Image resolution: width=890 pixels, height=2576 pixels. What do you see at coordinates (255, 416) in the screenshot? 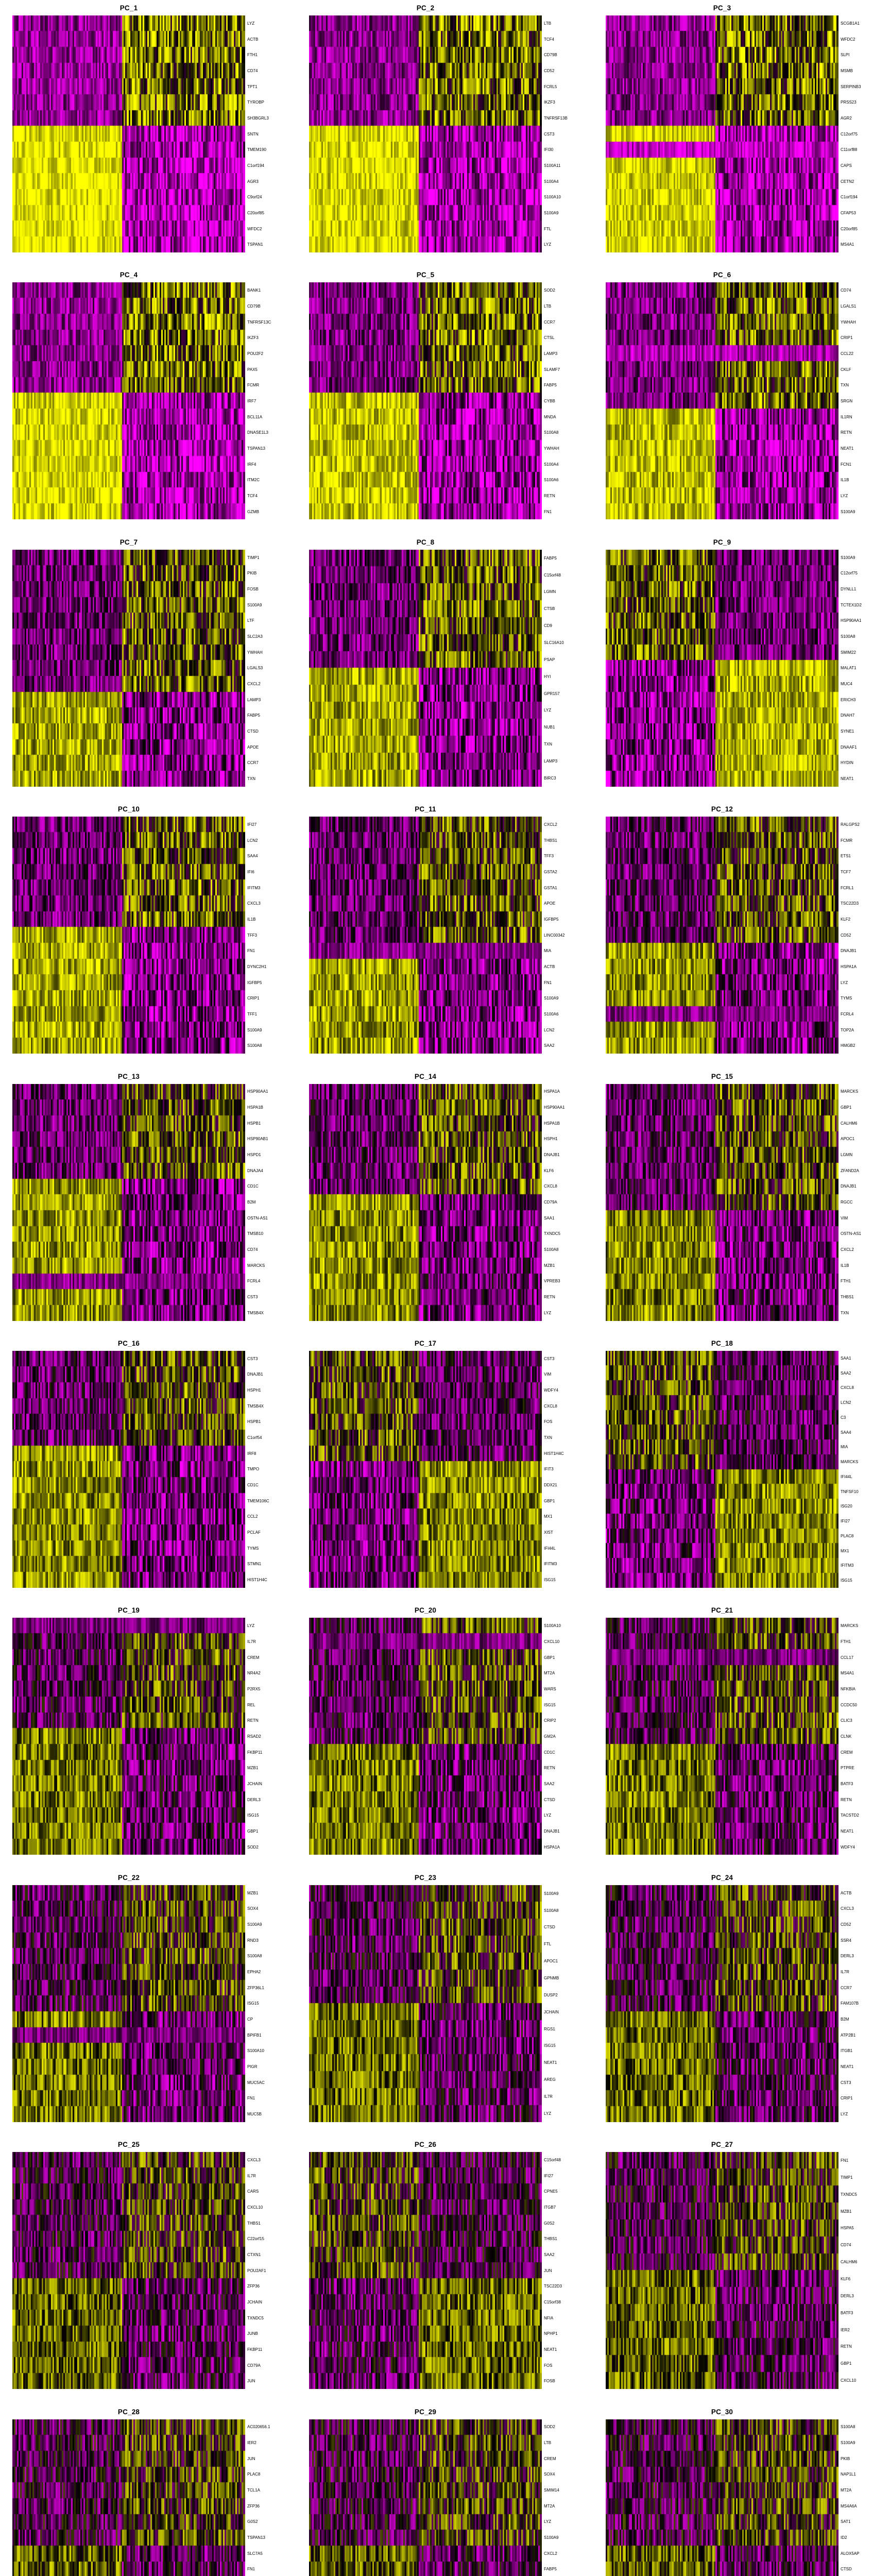
I see `gene-label: BCL11A` at bounding box center [255, 416].